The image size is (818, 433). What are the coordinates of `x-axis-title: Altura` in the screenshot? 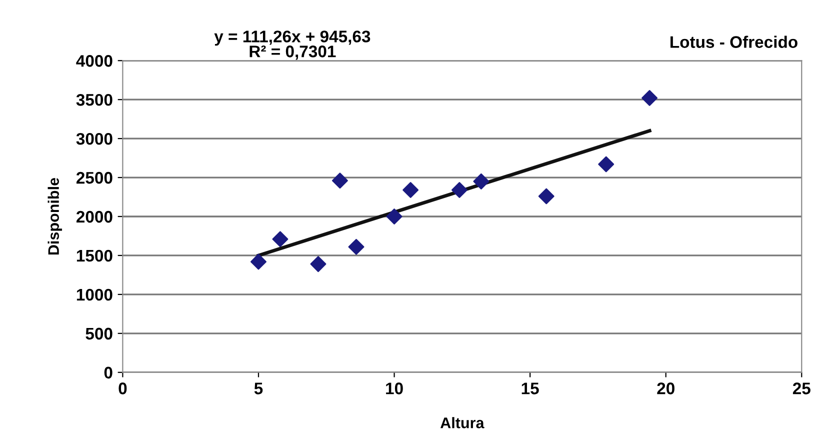 It's located at (462, 422).